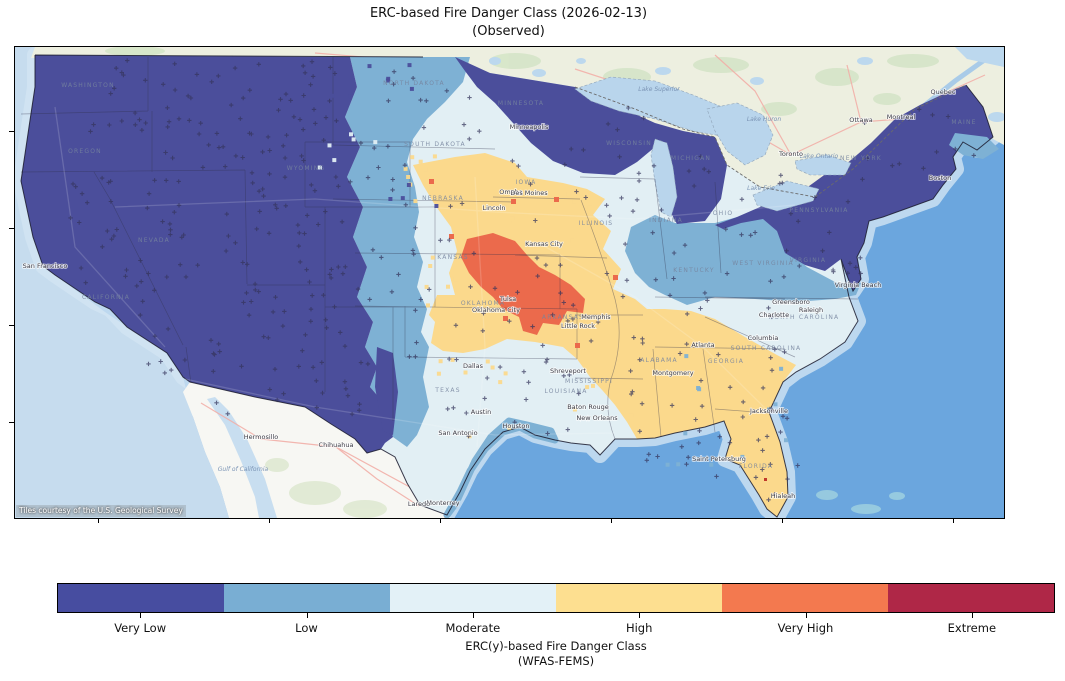 This screenshot has height=681, width=1065. Describe the element at coordinates (106, 297) in the screenshot. I see `state-label: CALIFORNIA` at that location.